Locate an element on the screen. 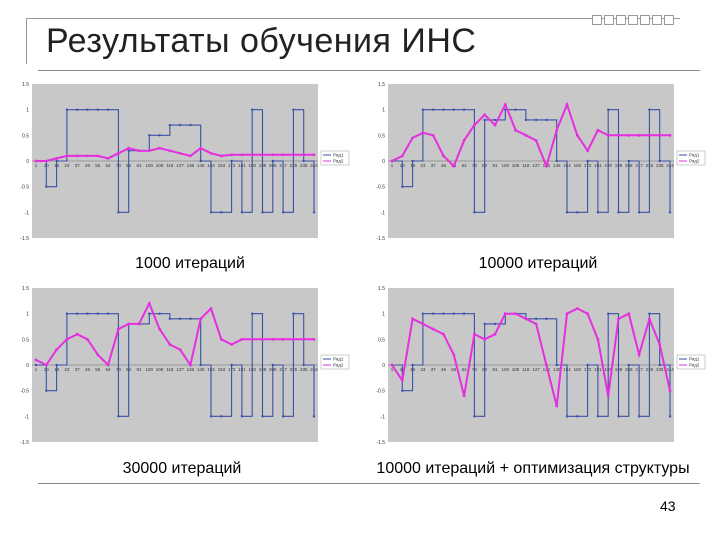  footer-divider is located at coordinates (369, 483).